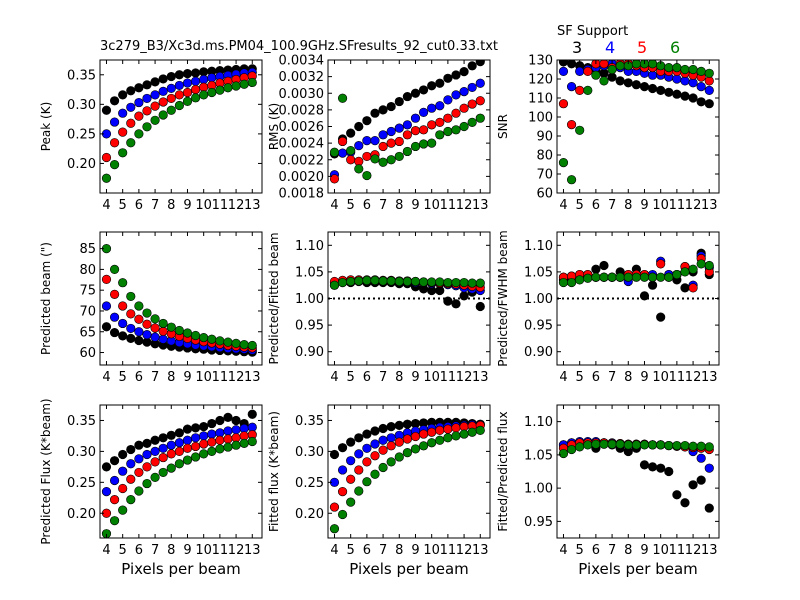 This screenshot has width=800, height=600. I want to click on panel-snr: 4 5 6 7 8 9 10 11 12 13 60 70 80 90 100 110 120 130 SNR, so click(608, 133).